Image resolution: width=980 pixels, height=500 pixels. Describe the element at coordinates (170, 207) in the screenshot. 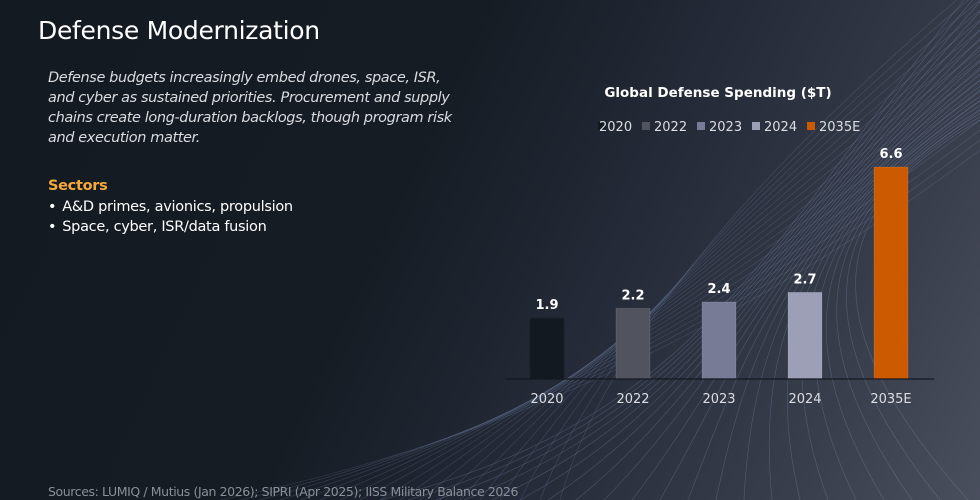

I see `sector-item: A&D primes, avionics, propulsion` at that location.